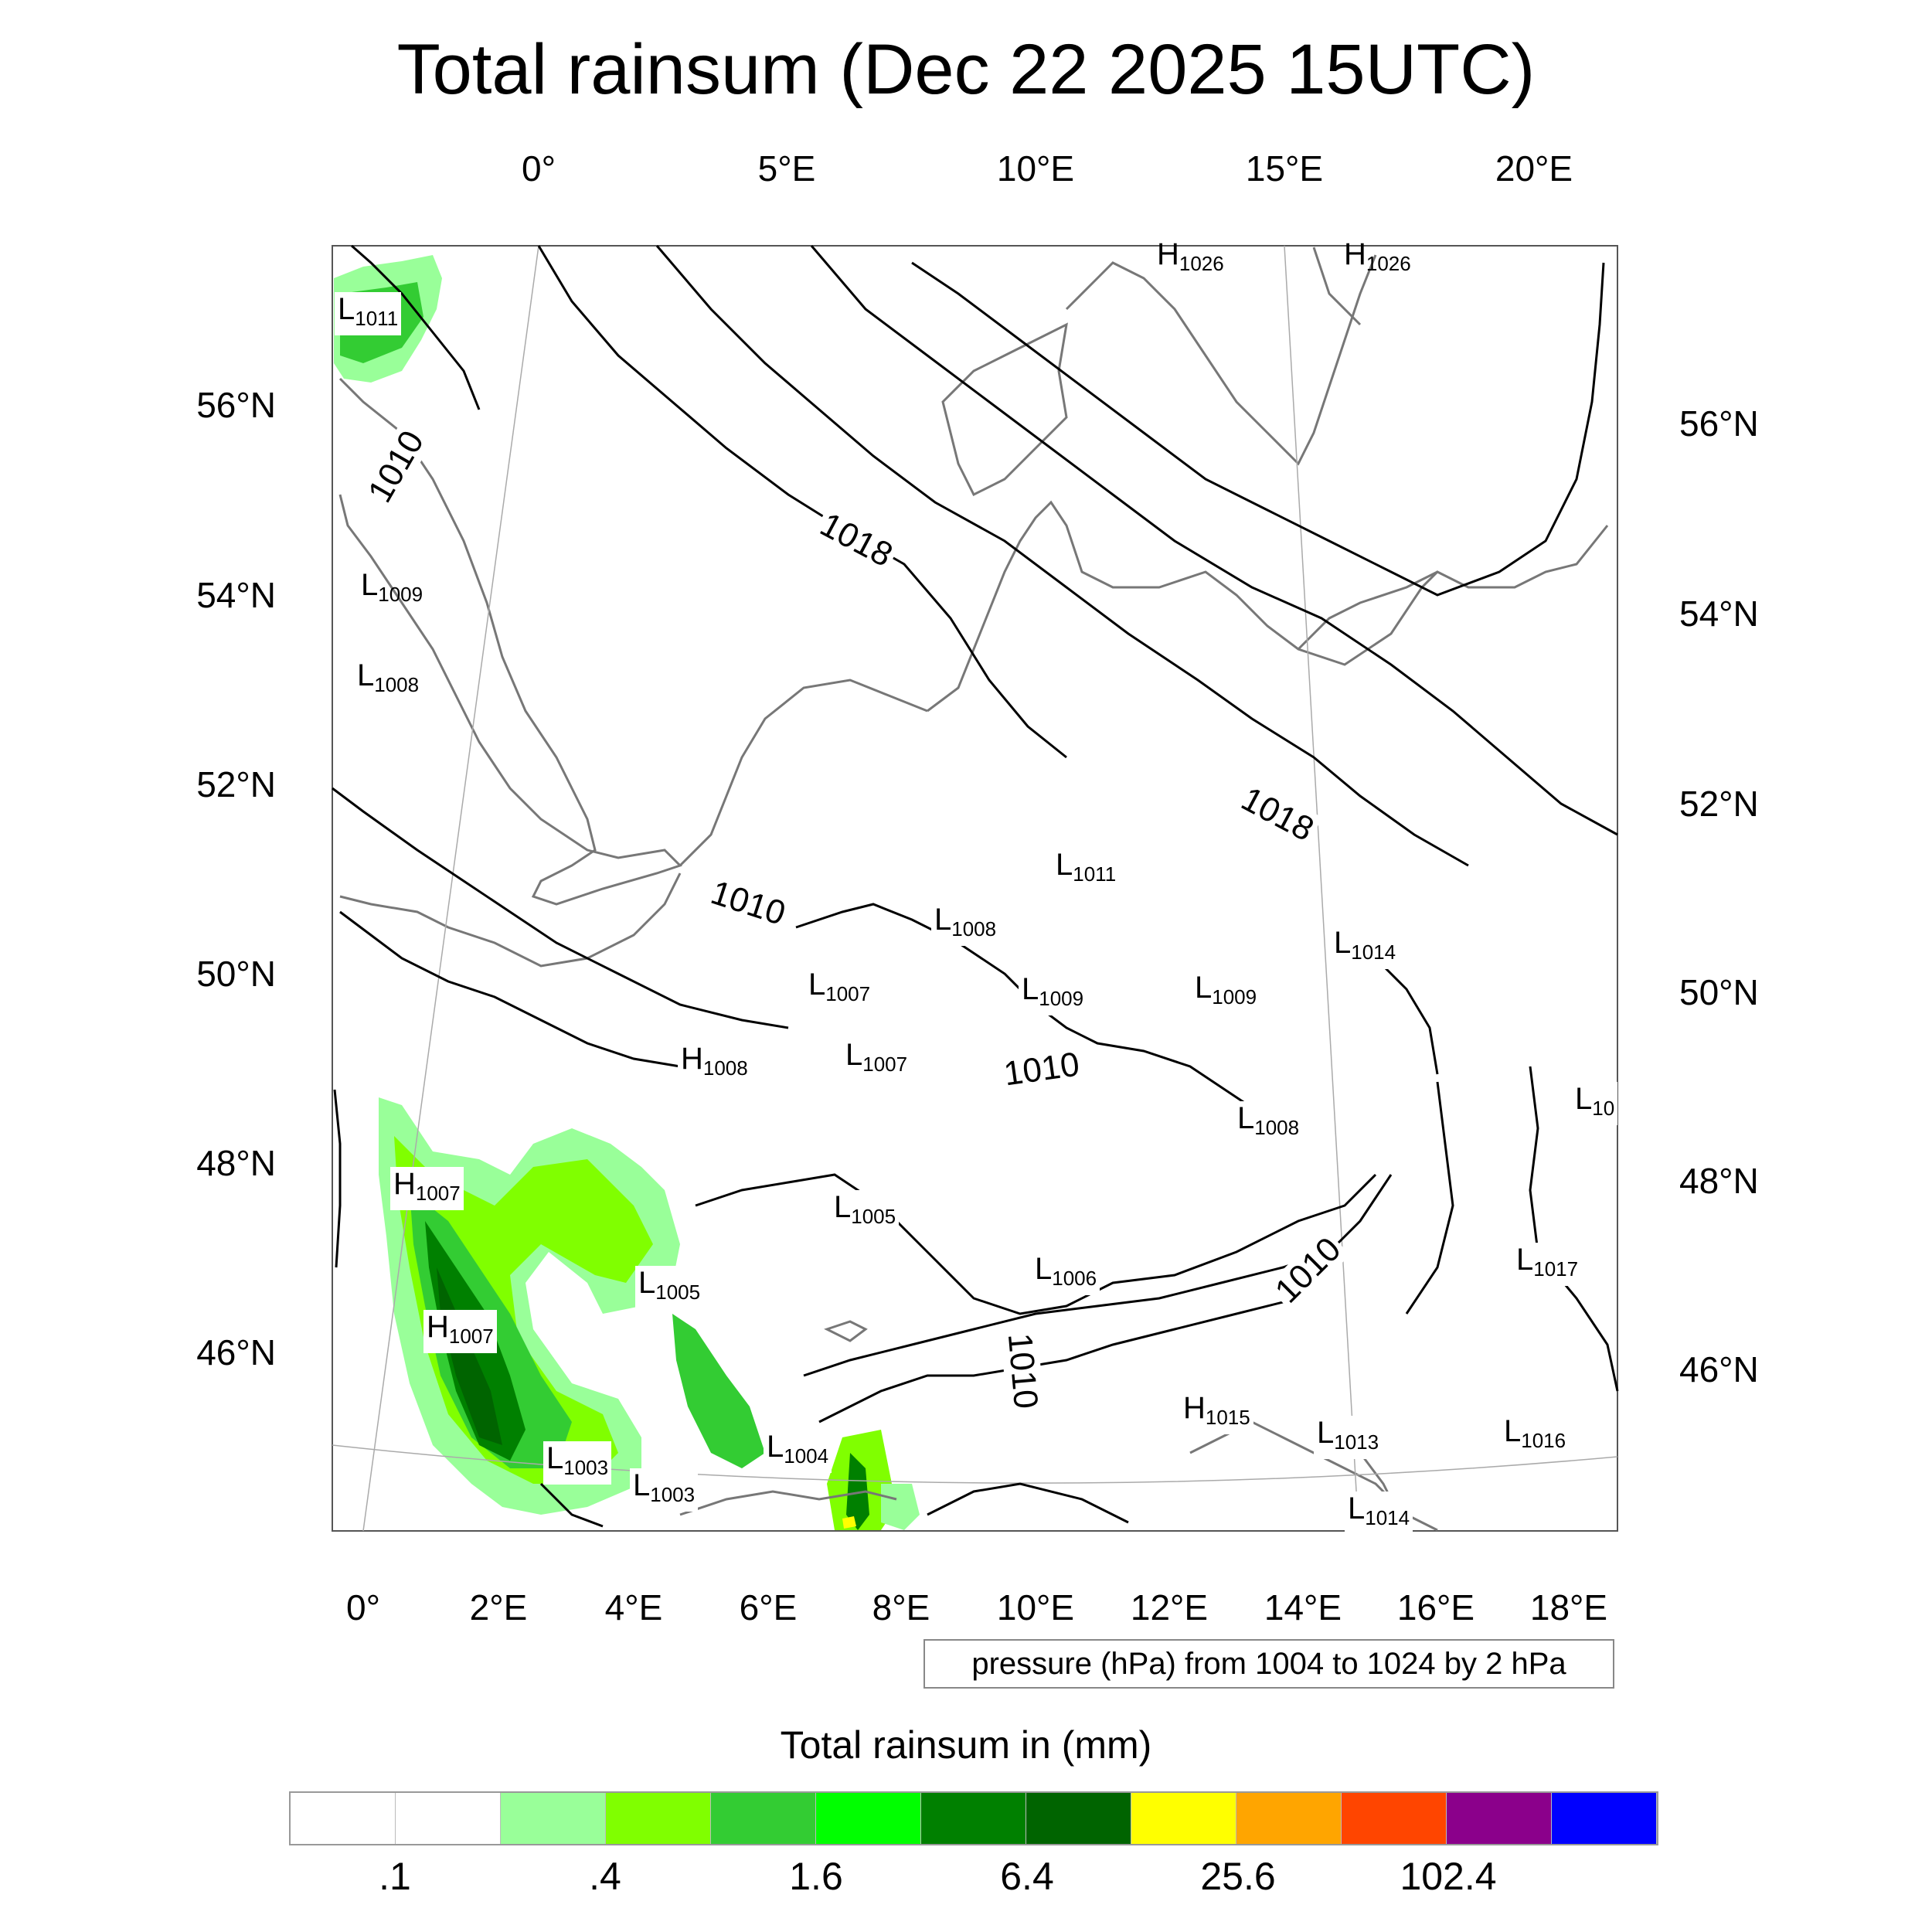 The width and height of the screenshot is (1932, 1932). Describe the element at coordinates (966, 70) in the screenshot. I see `map-title: Total rainsum (Dec 22 2025 15UTC)` at that location.